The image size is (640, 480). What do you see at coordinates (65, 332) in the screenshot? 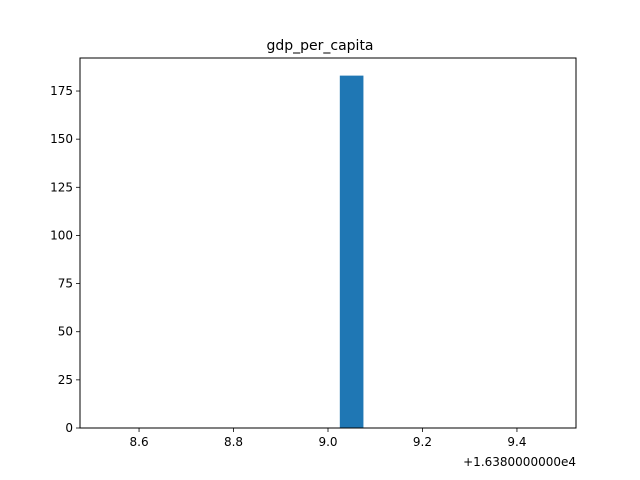
I see `y-tick-label: 50` at bounding box center [65, 332].